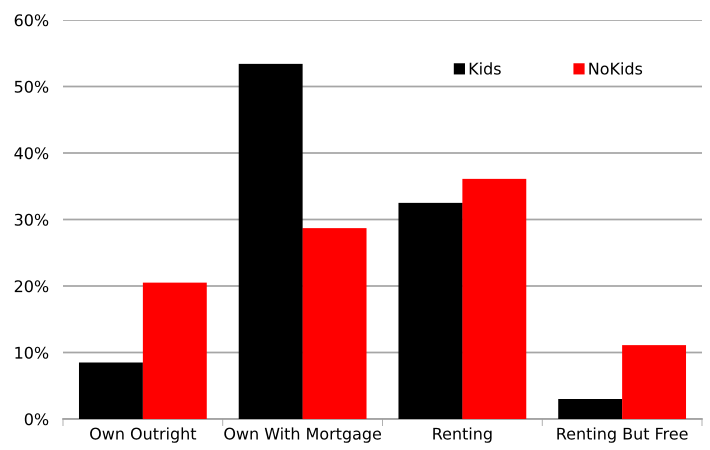 This screenshot has height=450, width=710. Describe the element at coordinates (485, 68) in the screenshot. I see `legend-label: Kids` at that location.